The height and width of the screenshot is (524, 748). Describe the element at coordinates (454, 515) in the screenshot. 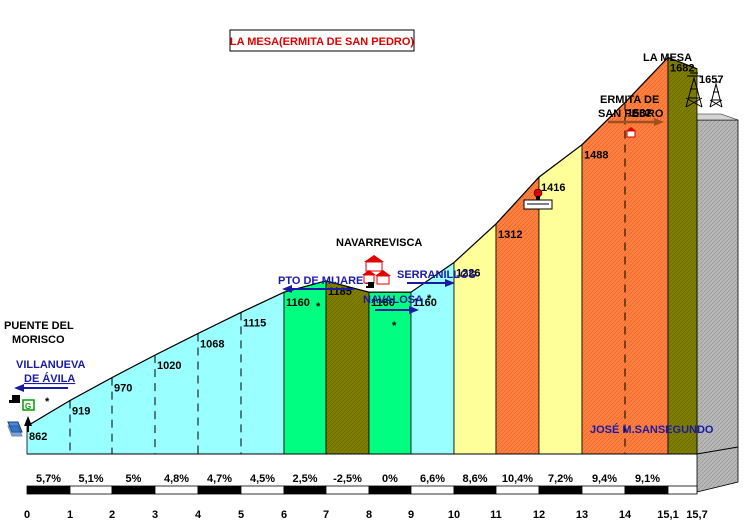

I see `x-tick-label: 10` at that location.